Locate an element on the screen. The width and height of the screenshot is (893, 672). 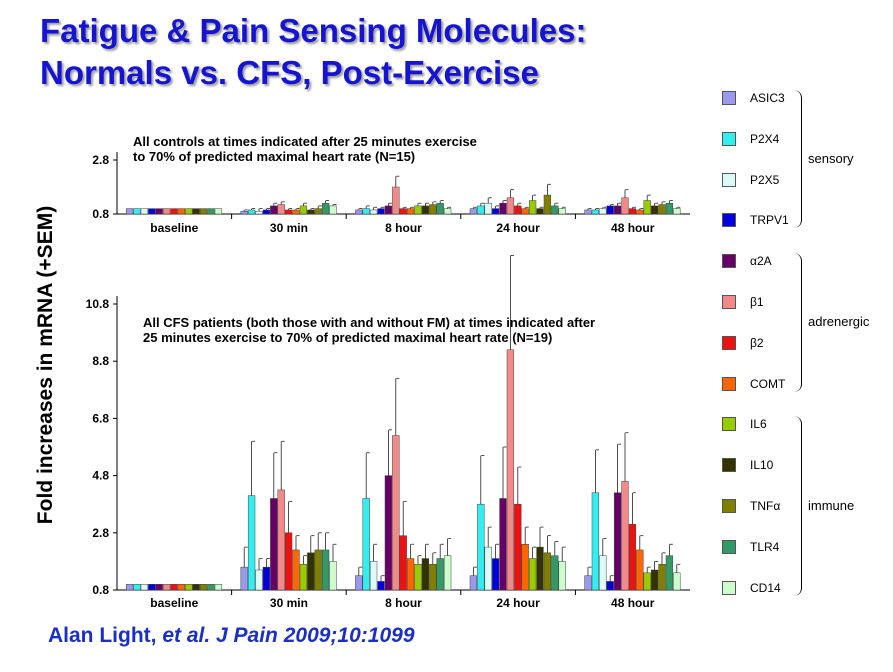
legend-label: TLR4 is located at coordinates (765, 546).